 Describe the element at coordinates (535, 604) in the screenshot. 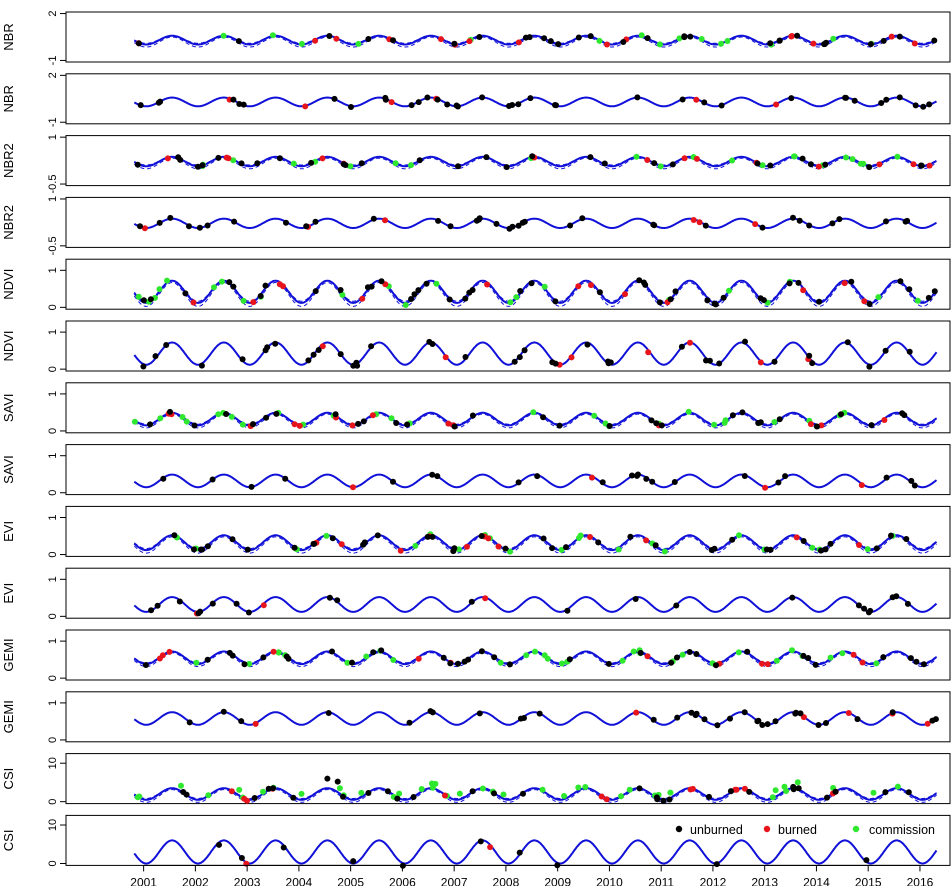

I see `fitted-curve` at that location.